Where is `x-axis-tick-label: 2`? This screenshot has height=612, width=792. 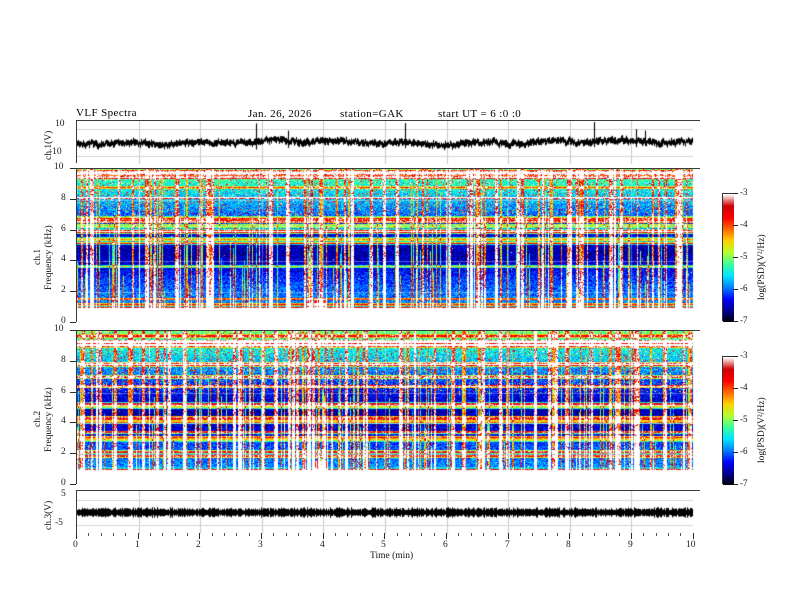
x-axis-tick-label: 2 is located at coordinates (198, 545).